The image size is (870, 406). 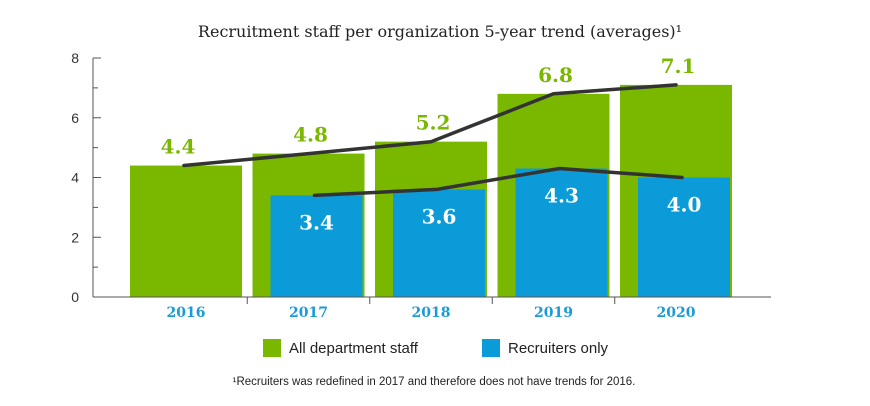 I want to click on bar-all-staff-2016, so click(x=186, y=231).